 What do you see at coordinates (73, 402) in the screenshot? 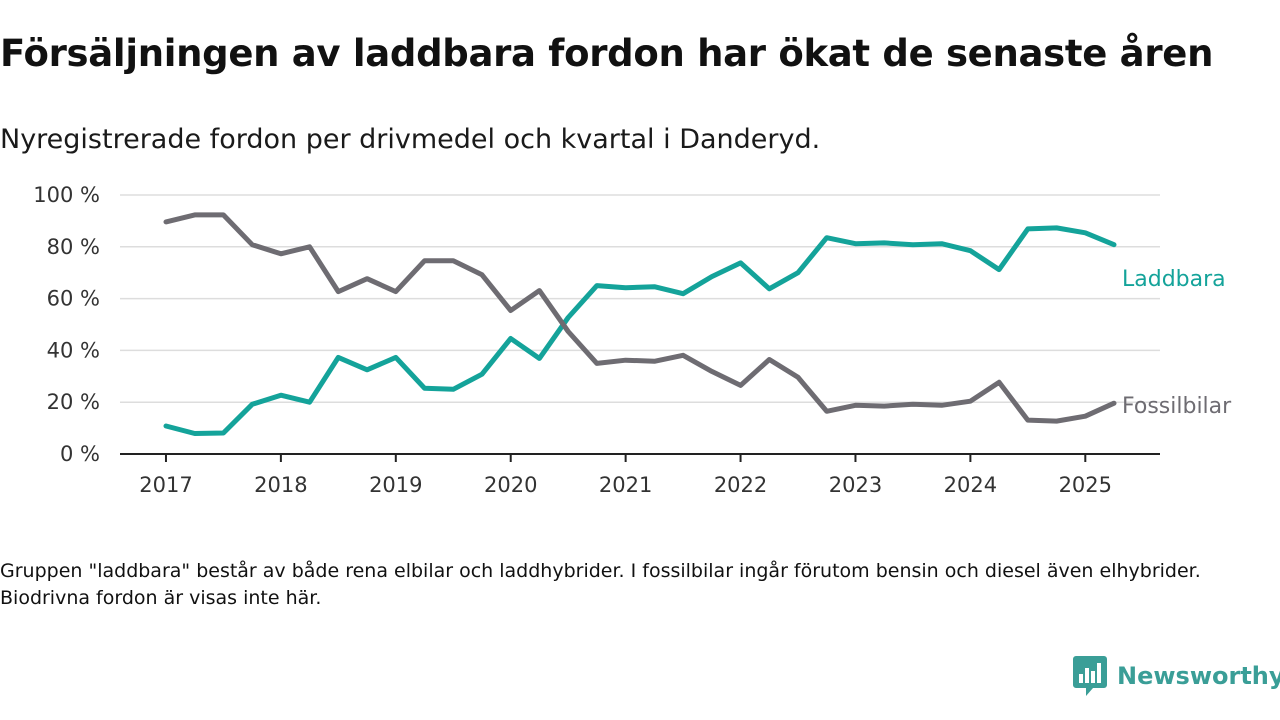
I see `y-tick-label: 20 %` at bounding box center [73, 402].